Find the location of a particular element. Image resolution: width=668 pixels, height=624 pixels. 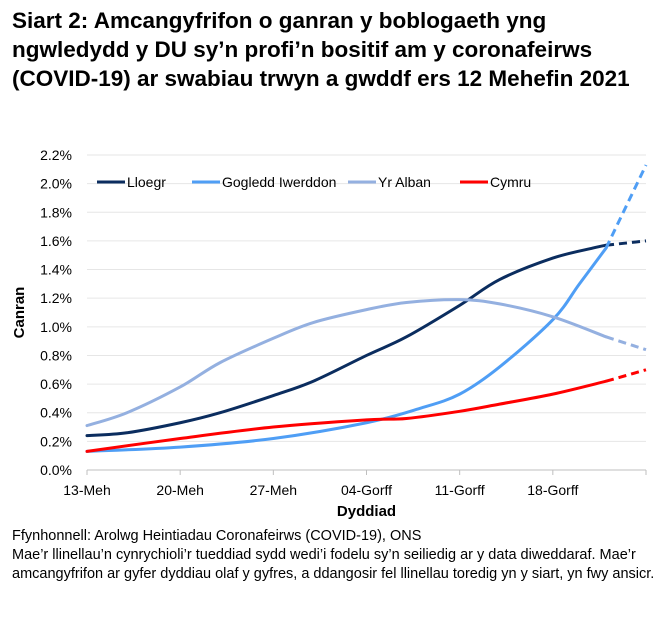

x-tick-label: 04-Gorff is located at coordinates (366, 490).